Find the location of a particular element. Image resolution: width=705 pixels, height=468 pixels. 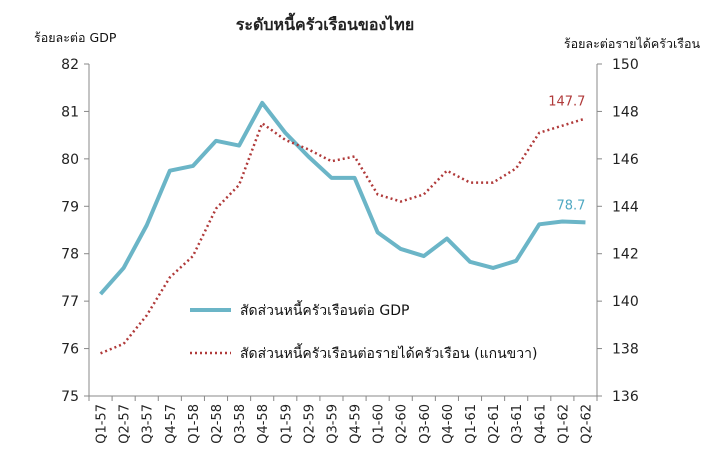

y-right-tick-label: 142 is located at coordinates (625, 255).